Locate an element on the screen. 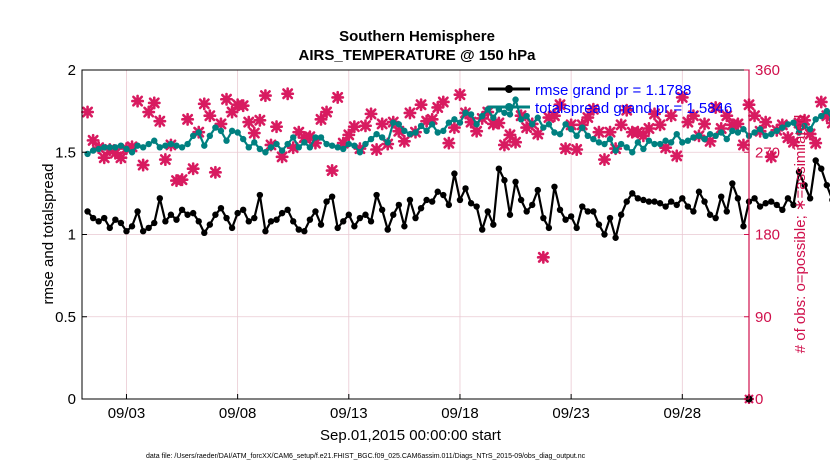 The image size is (830, 470). y-left-tick-label: 0 is located at coordinates (72, 399).